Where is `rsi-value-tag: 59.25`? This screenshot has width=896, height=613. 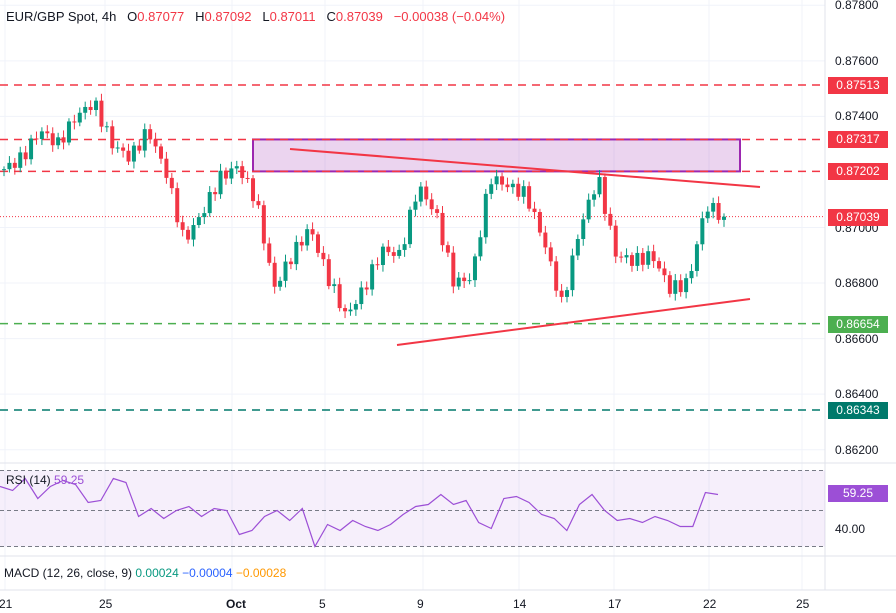
rsi-value-tag: 59.25 is located at coordinates (858, 493).